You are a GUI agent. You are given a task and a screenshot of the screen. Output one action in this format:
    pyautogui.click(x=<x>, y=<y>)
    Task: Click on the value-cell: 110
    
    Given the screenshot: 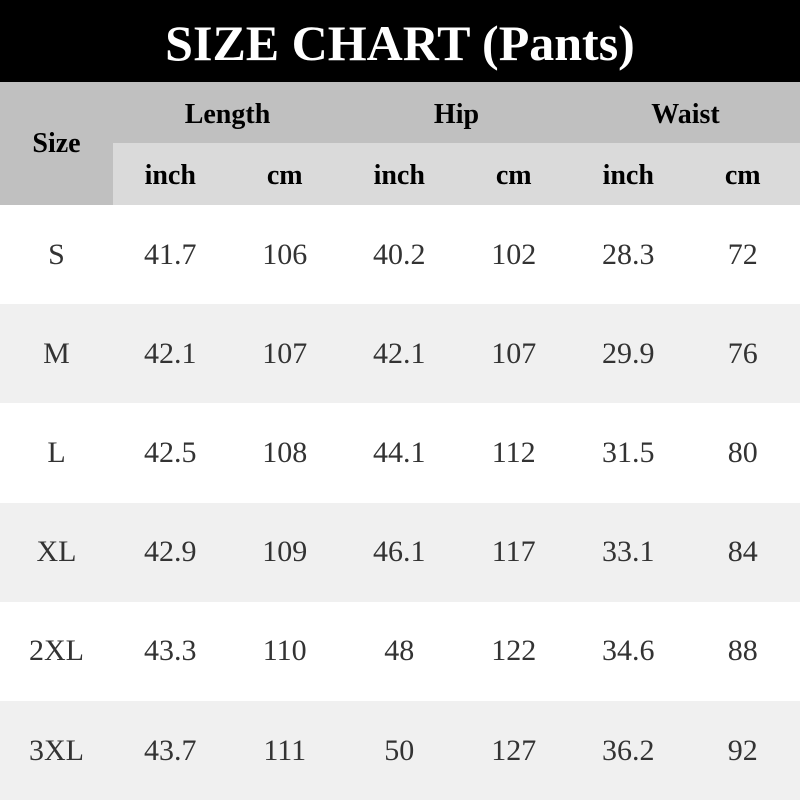 What is the action you would take?
    pyautogui.click(x=284, y=651)
    